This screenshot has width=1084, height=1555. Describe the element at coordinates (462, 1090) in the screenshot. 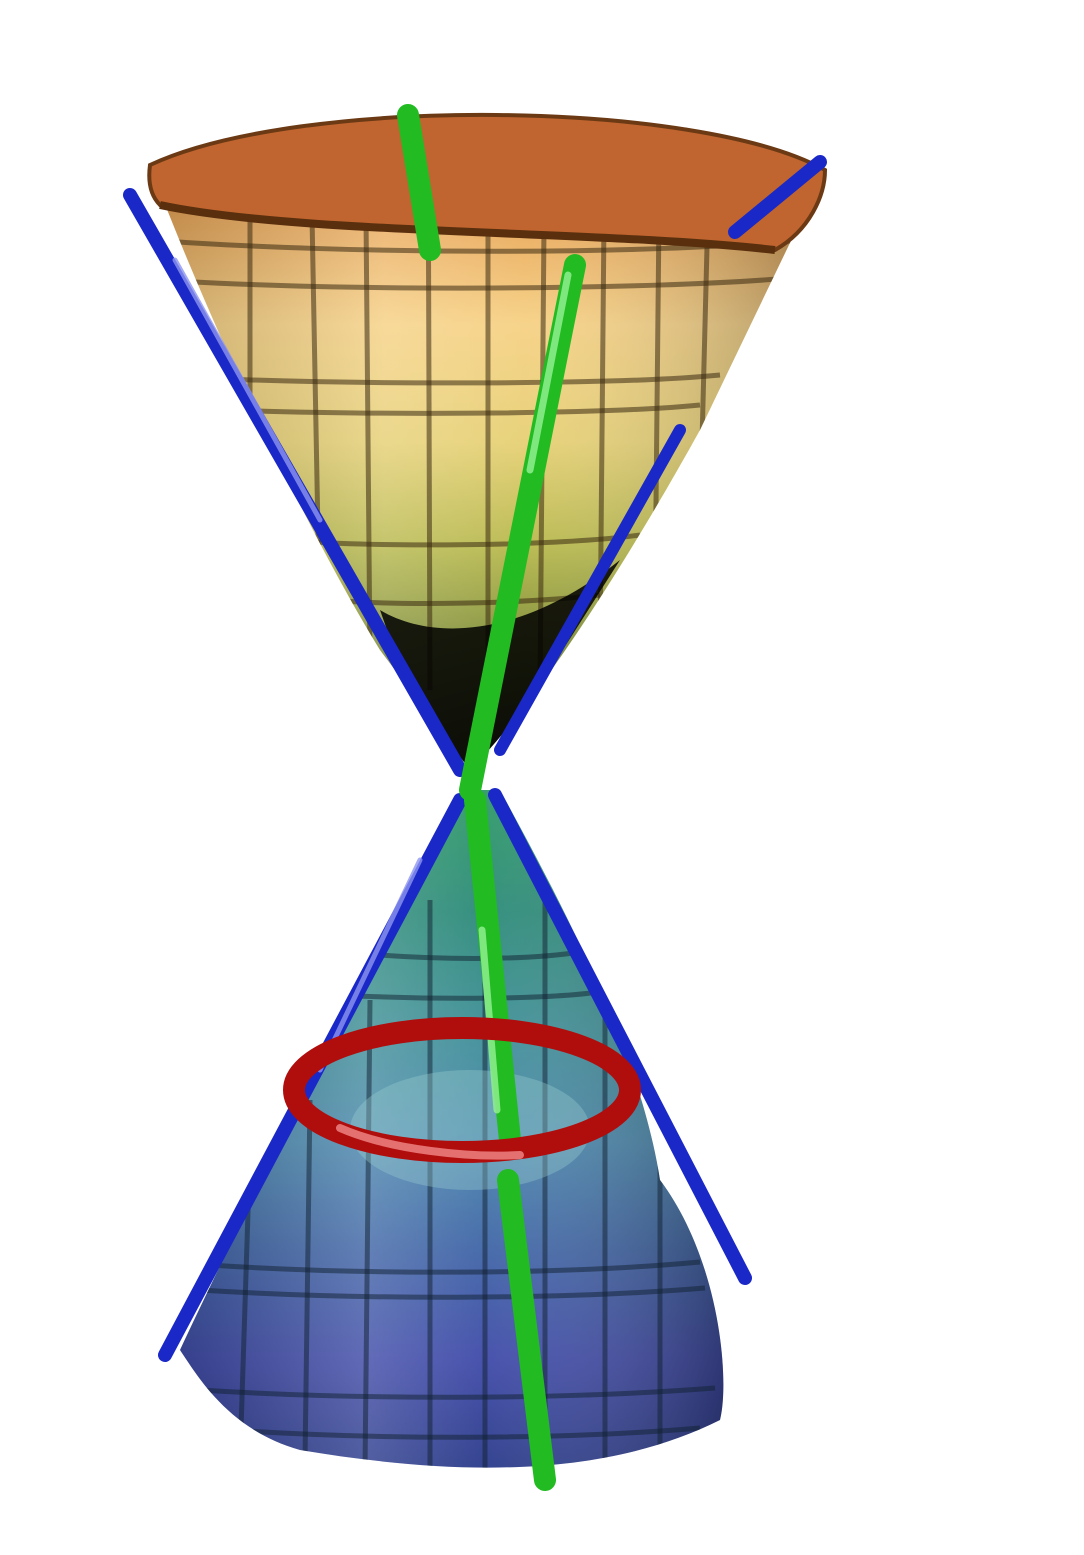

I see `red-ring` at that location.